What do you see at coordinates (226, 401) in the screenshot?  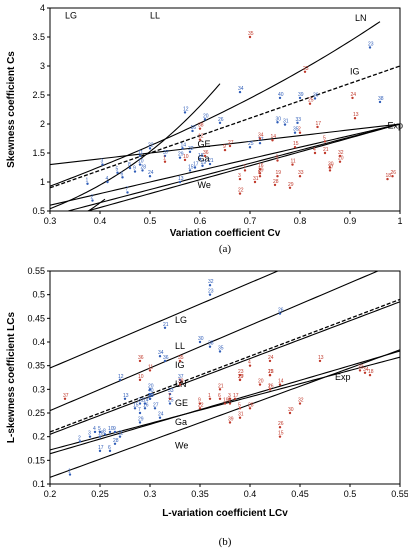 I see `data-point-label-red: 19` at bounding box center [226, 401].